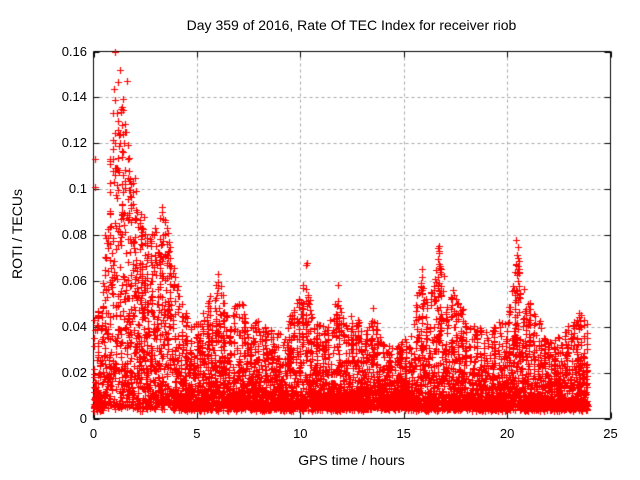 This screenshot has width=640, height=480. What do you see at coordinates (17, 234) in the screenshot?
I see `y-axis-label: ROTI / TECUs` at bounding box center [17, 234].